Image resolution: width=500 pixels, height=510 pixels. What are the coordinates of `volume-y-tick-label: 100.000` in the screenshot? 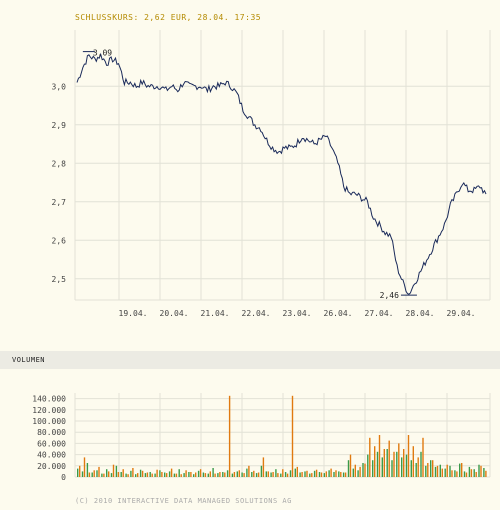 It's located at (49, 421).